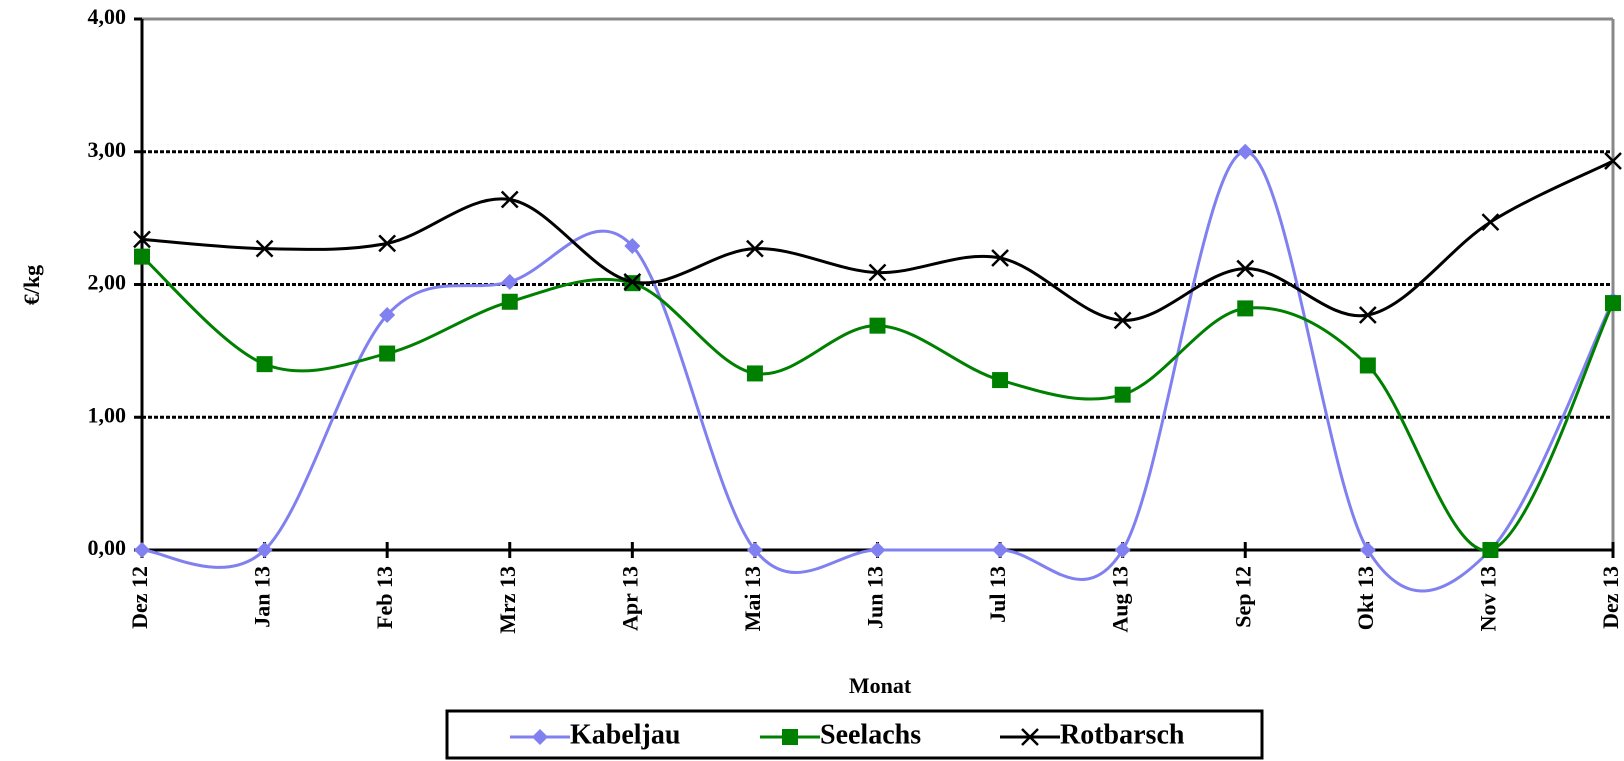 The width and height of the screenshot is (1624, 761). I want to click on x-tick-label: Mrz 13, so click(507, 600).